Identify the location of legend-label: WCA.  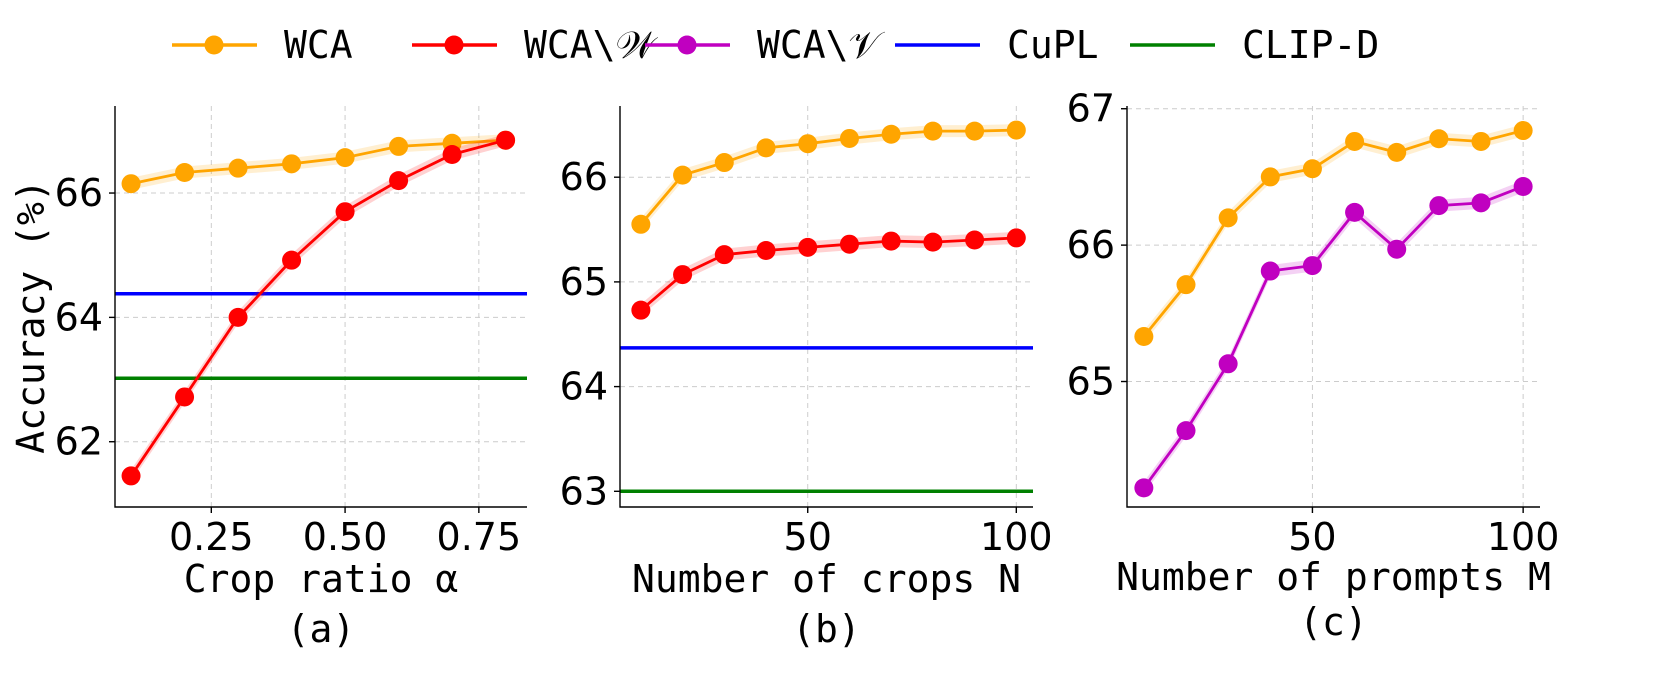
(318, 45).